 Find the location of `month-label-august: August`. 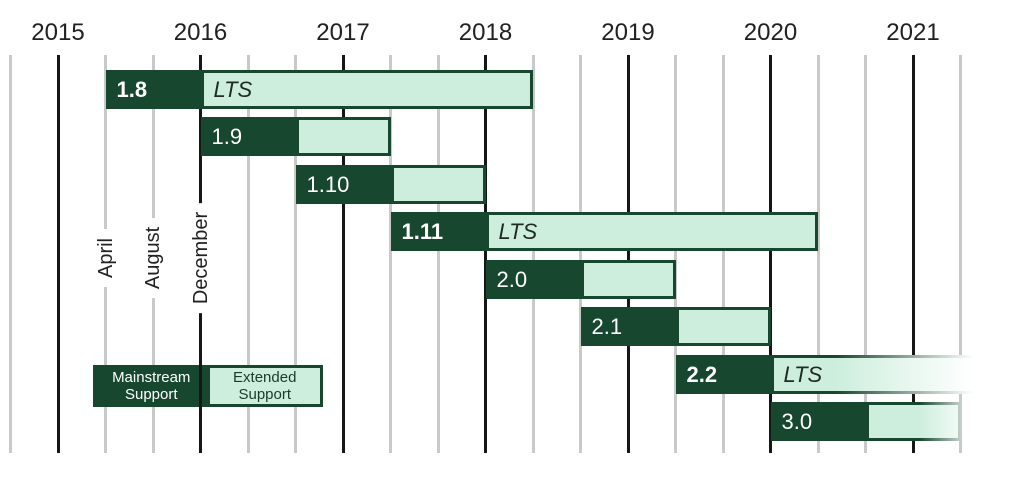

month-label-august: August is located at coordinates (153, 258).